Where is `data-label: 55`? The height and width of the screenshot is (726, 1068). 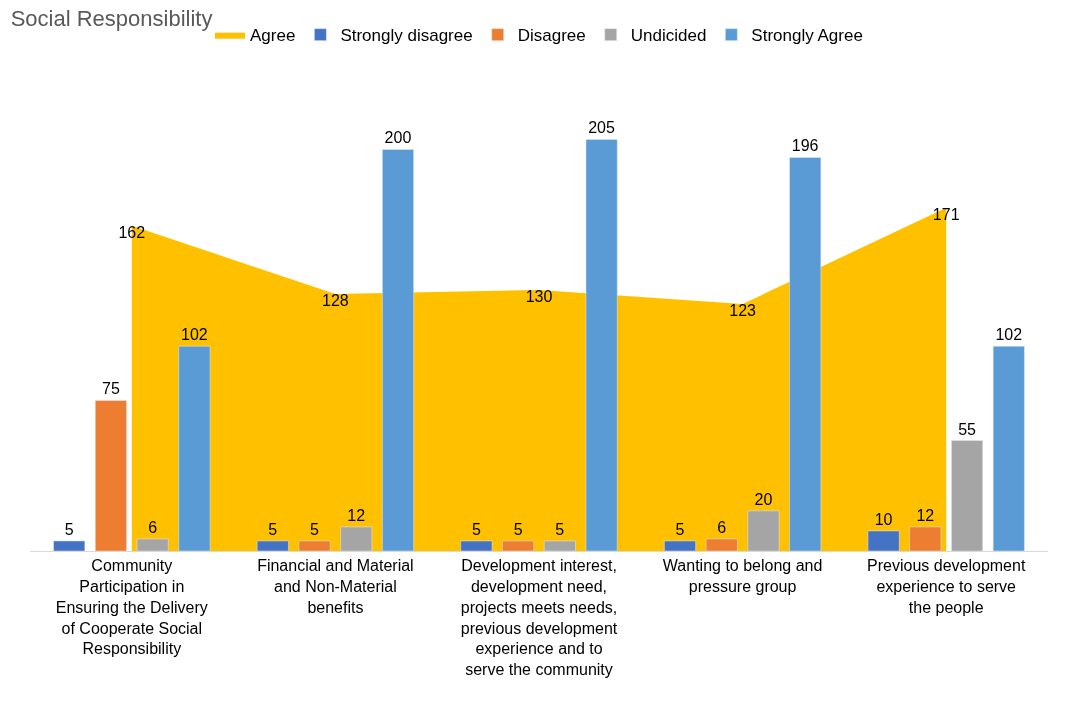
data-label: 55 is located at coordinates (967, 429).